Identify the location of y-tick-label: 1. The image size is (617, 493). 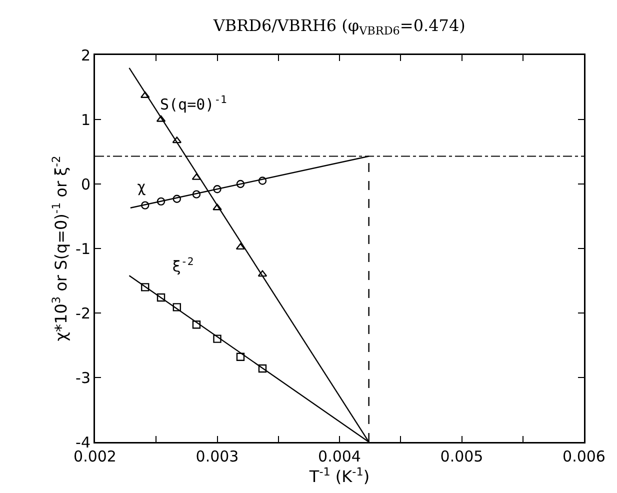
(85, 119).